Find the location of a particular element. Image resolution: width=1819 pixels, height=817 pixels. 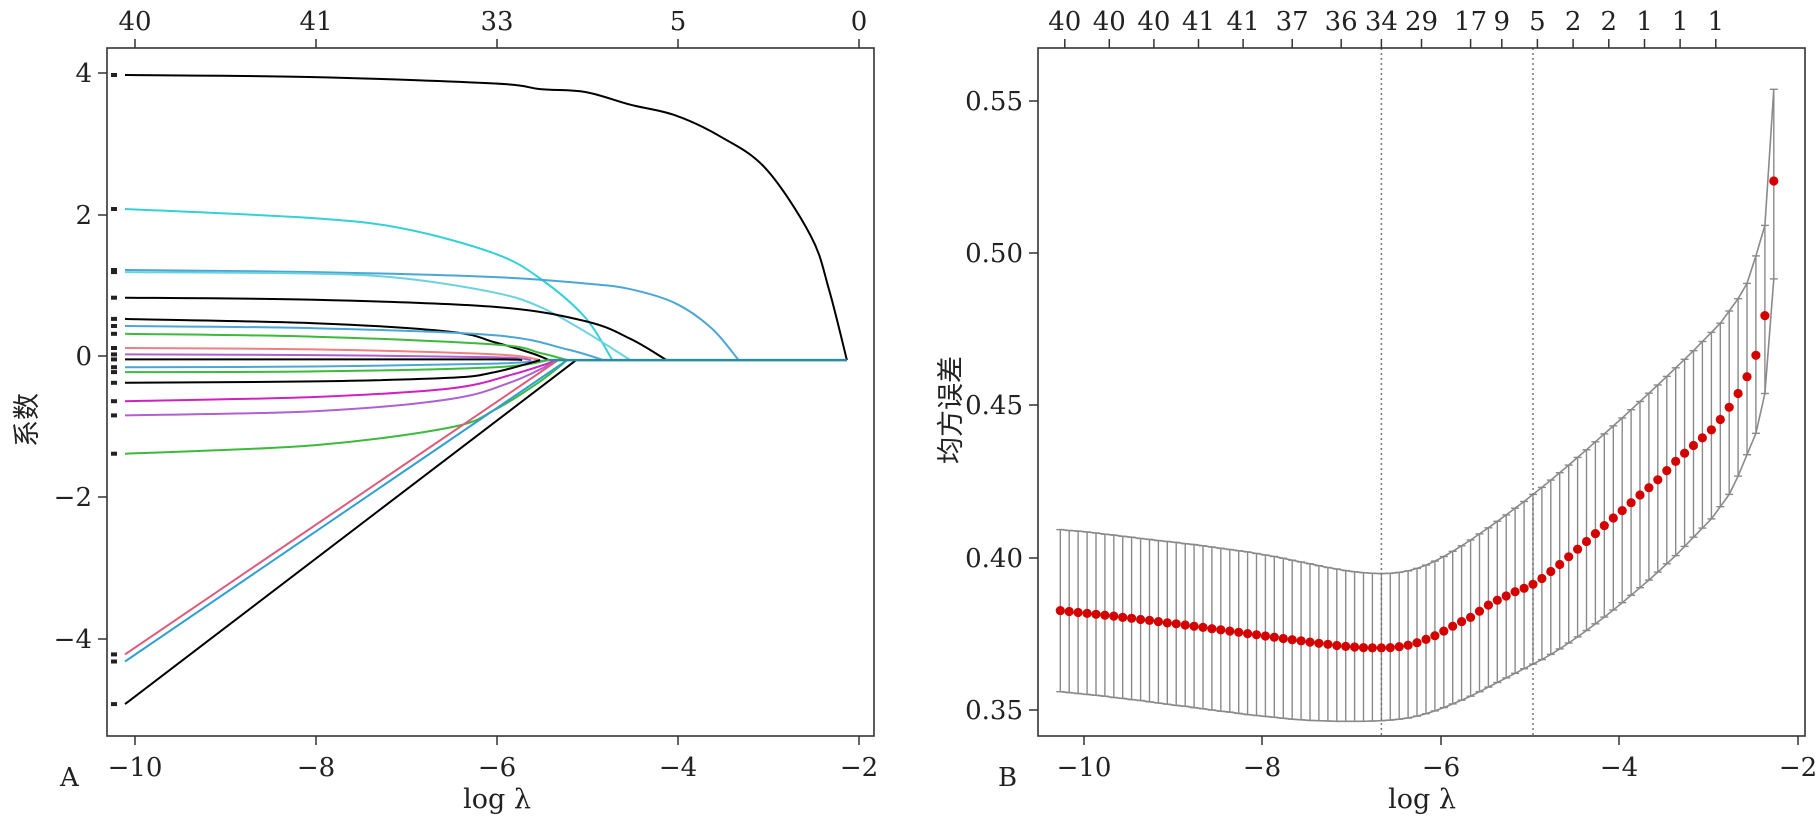

panel-a-variable-tags is located at coordinates (114, 390).